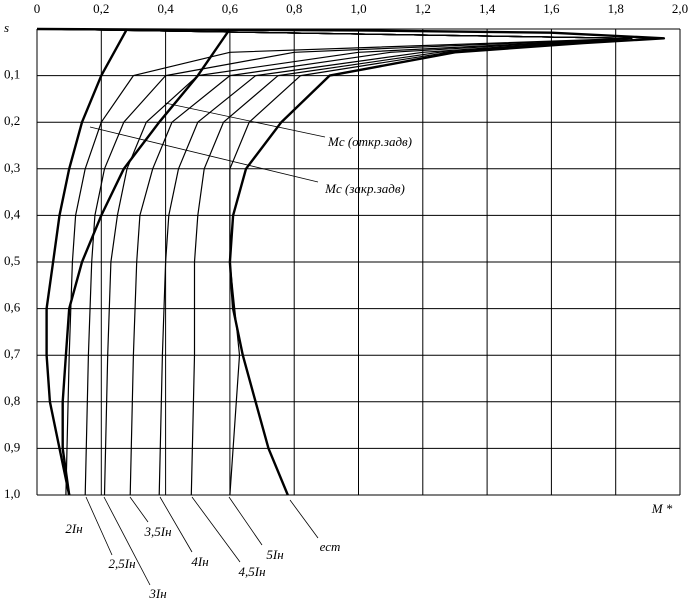 This screenshot has height=607, width=690. What do you see at coordinates (12, 493) in the screenshot?
I see `y-tick-label: 1,0` at bounding box center [12, 493].